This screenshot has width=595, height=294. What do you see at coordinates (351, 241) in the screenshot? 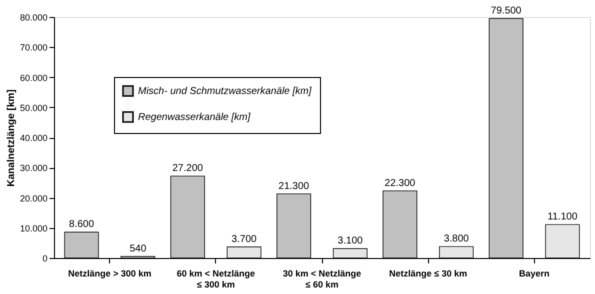
I see `data-label: 3.100` at bounding box center [351, 241].